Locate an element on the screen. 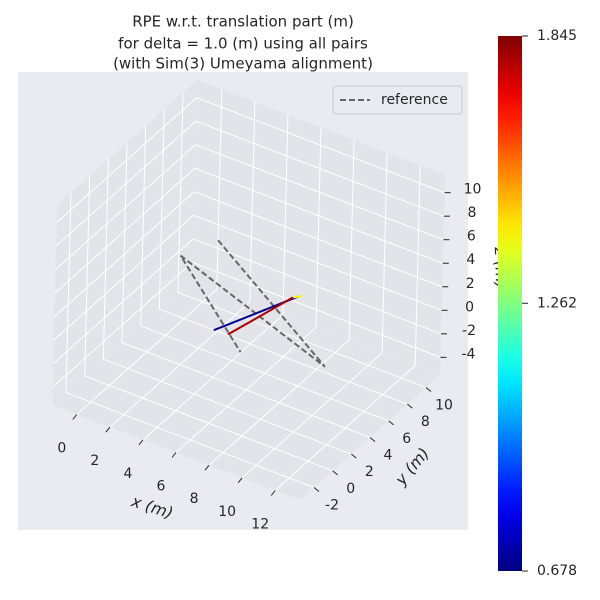 The height and width of the screenshot is (600, 600). x-tick-label: 4 is located at coordinates (127, 474).